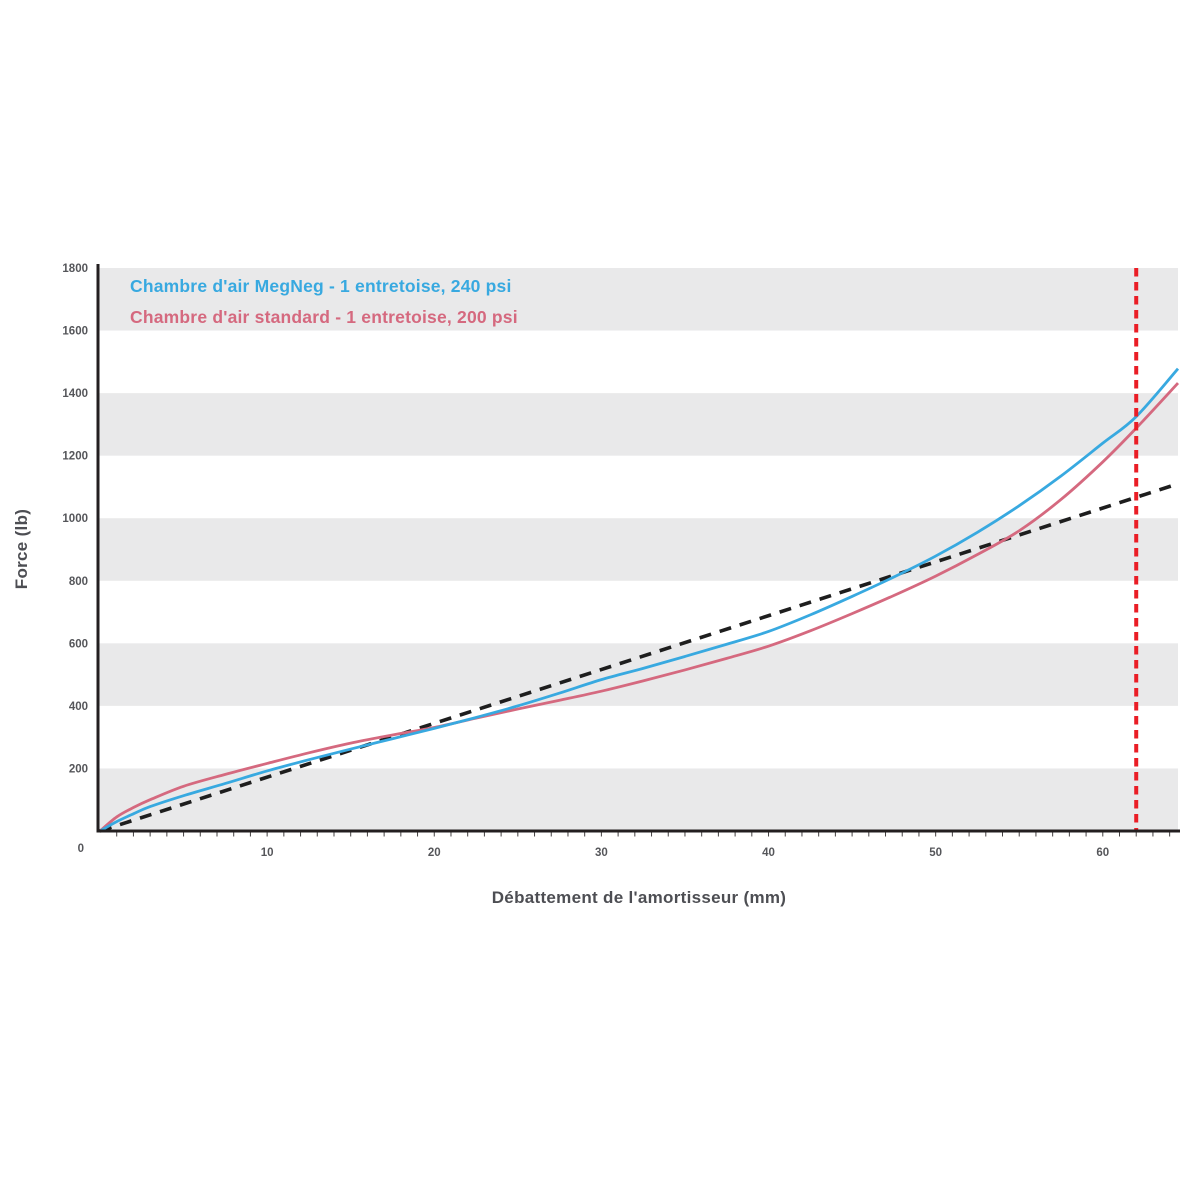  What do you see at coordinates (78, 707) in the screenshot?
I see `y-tick-label: 400` at bounding box center [78, 707].